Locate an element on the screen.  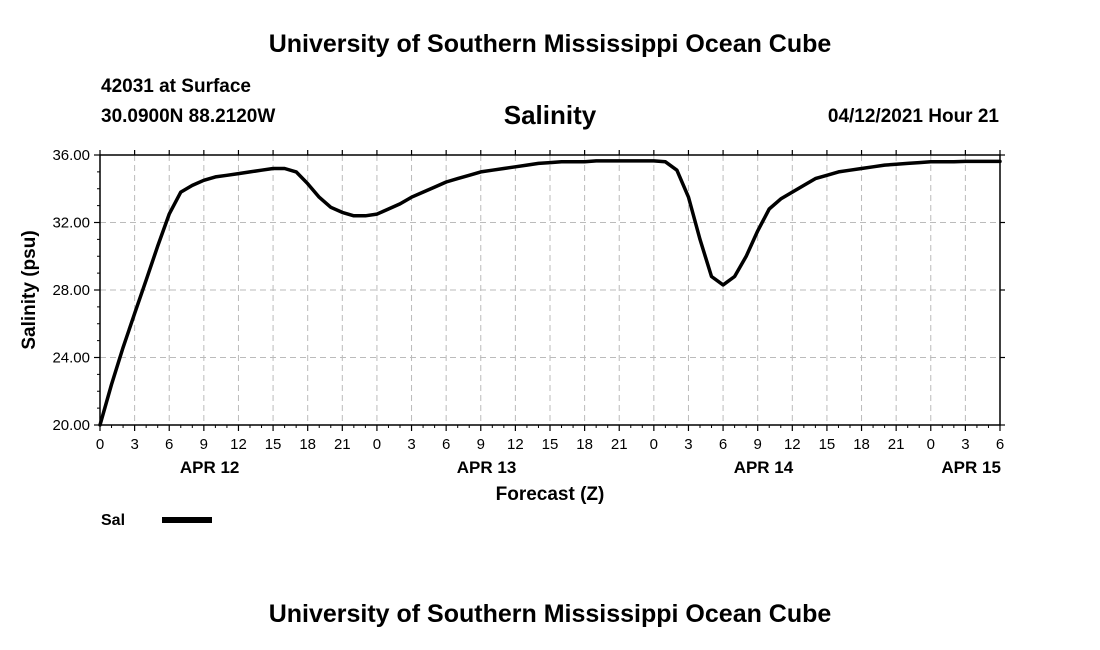
y-tick-label: 20.00 is located at coordinates (71, 425).